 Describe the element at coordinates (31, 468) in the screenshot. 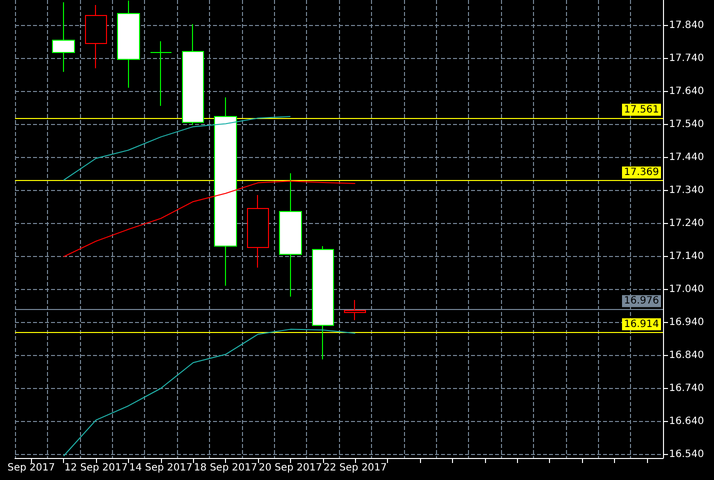

I see `x-tick-label: Sep 2017` at that location.